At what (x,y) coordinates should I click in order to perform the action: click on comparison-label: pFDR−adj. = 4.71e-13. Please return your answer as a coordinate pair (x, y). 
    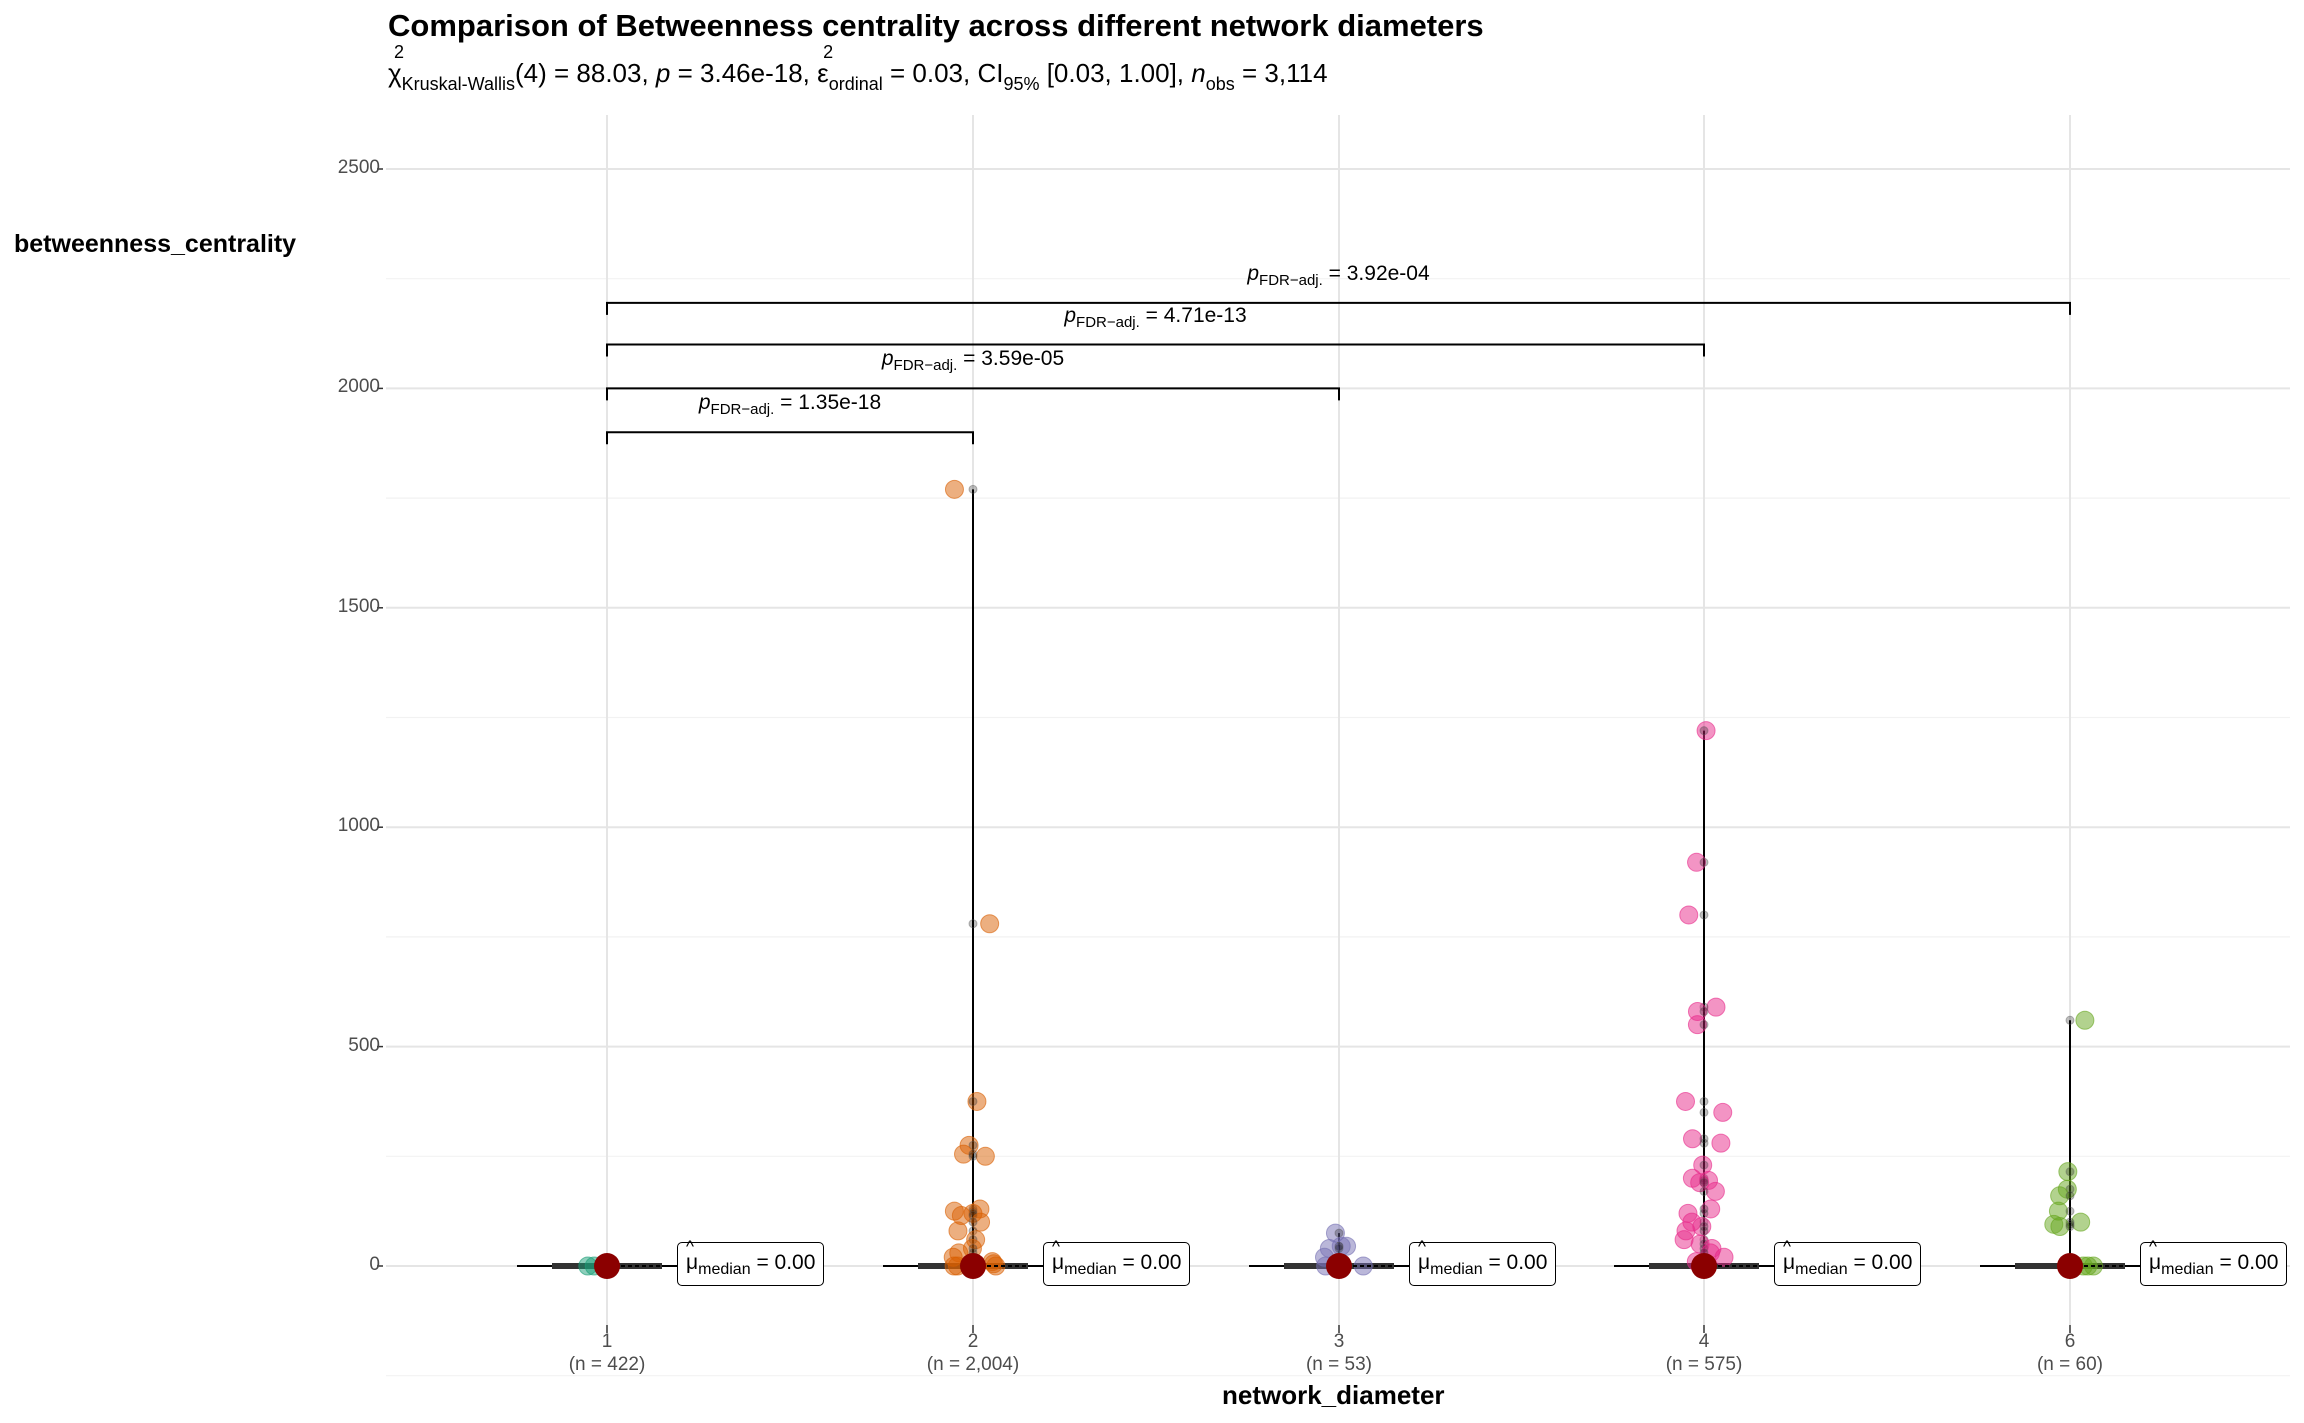
    Looking at the image, I should click on (1155, 317).